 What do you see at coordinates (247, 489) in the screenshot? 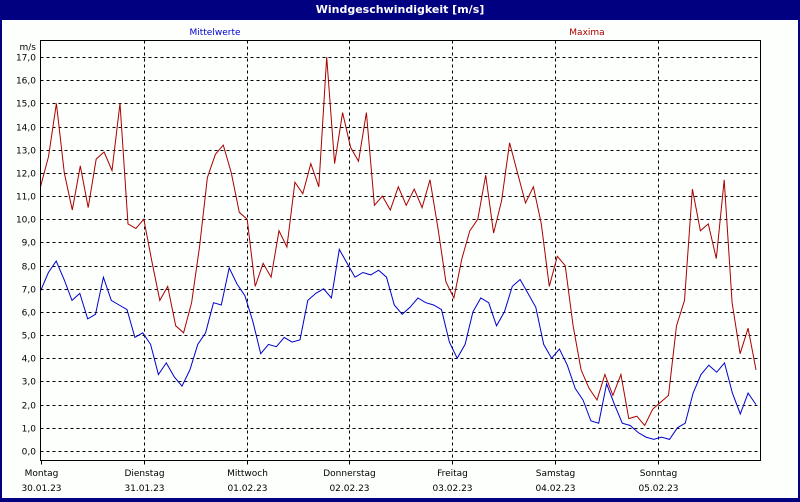
I see `x-date-label: 01.02.23` at bounding box center [247, 489].